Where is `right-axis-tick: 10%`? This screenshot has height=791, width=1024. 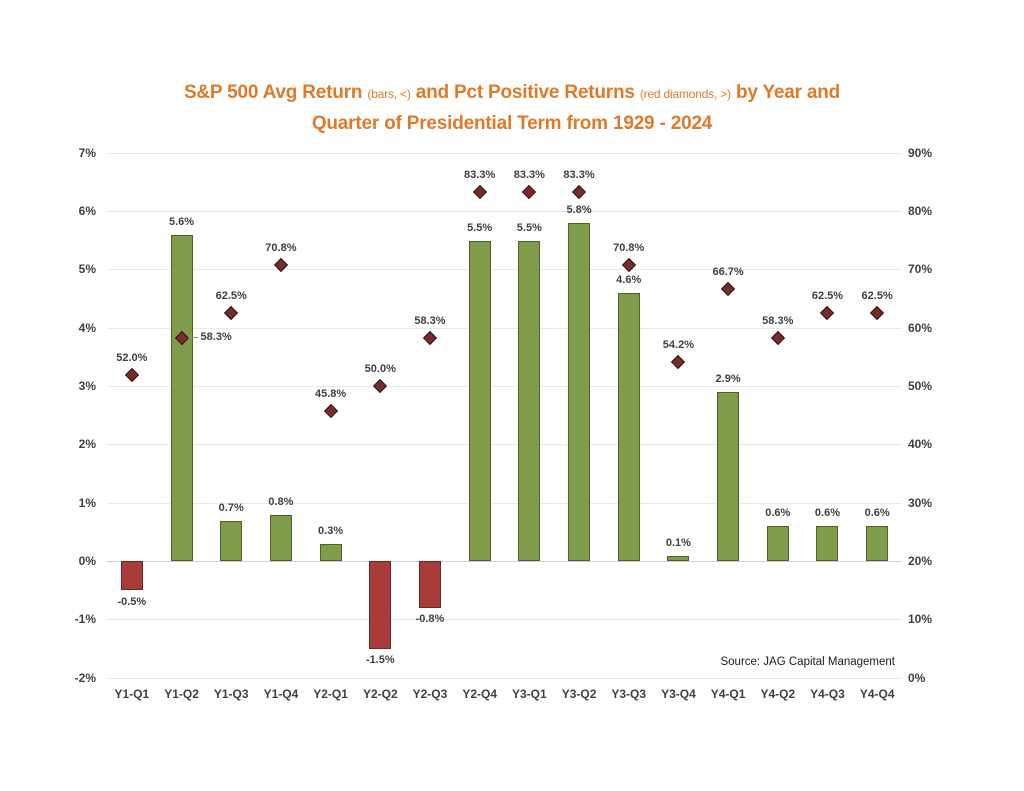
right-axis-tick: 10% is located at coordinates (920, 619).